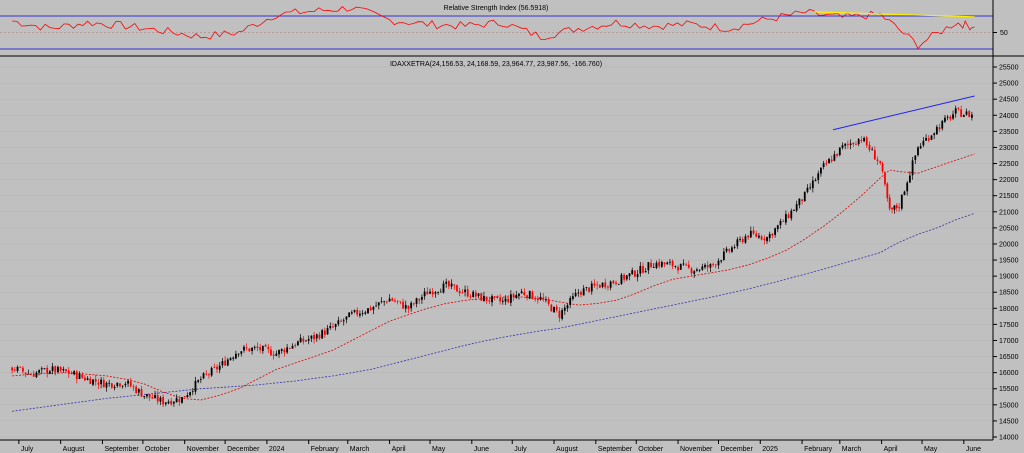  I want to click on price-y-tick-label: 25000, so click(1009, 84).